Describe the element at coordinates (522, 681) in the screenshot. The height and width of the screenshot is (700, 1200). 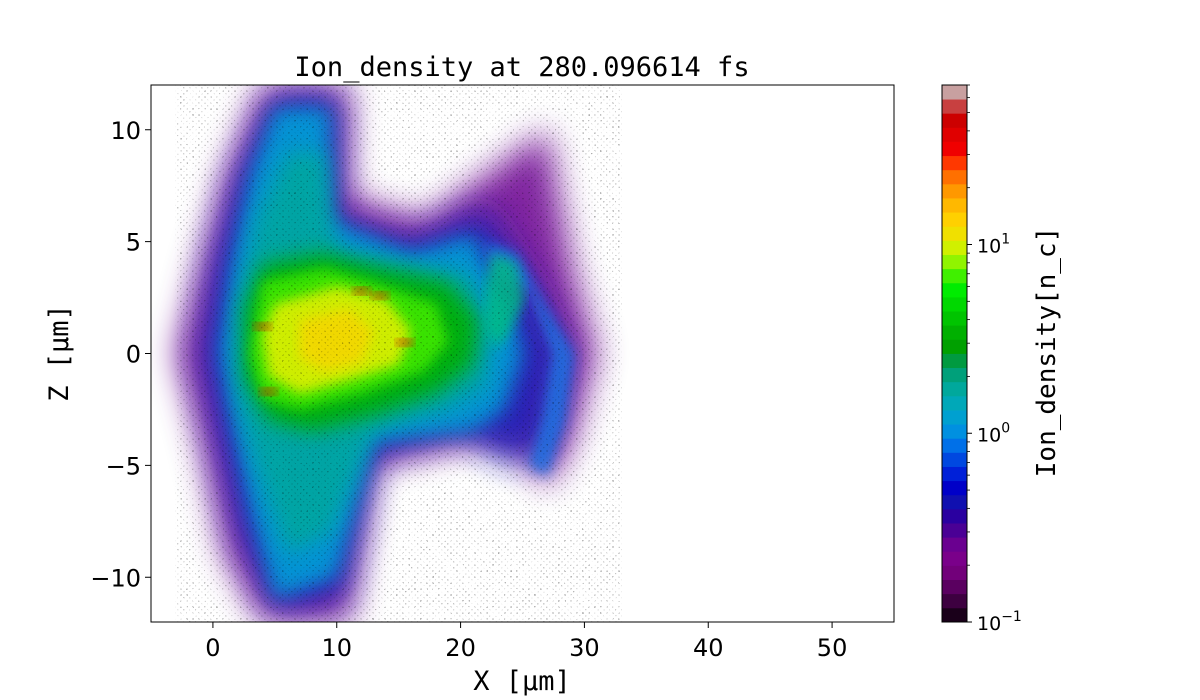
I see `x-axis-label: X [μm]` at that location.